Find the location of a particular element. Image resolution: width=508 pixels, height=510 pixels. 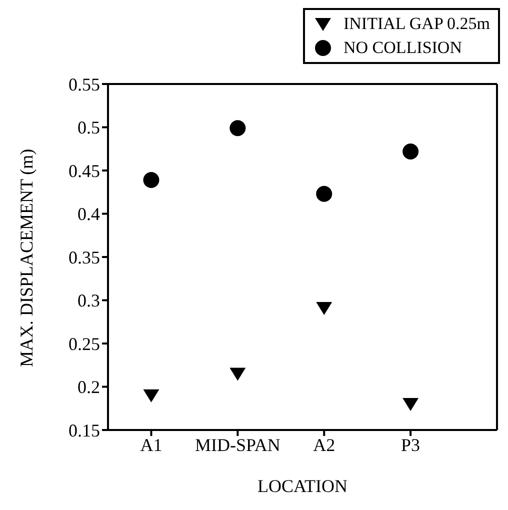

legend-label: NO COLLISION is located at coordinates (402, 48).